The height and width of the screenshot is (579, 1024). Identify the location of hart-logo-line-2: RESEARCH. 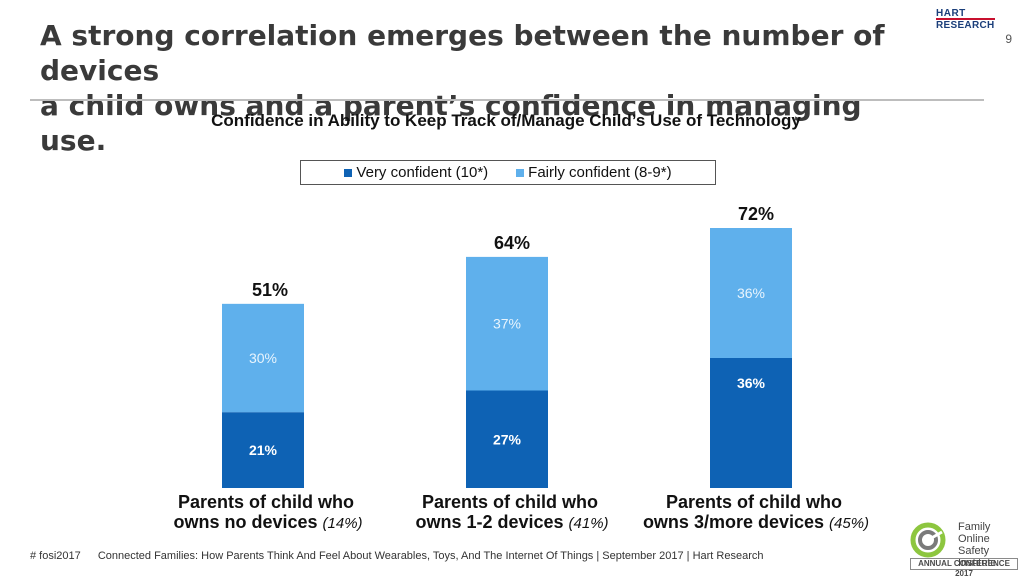
(965, 24).